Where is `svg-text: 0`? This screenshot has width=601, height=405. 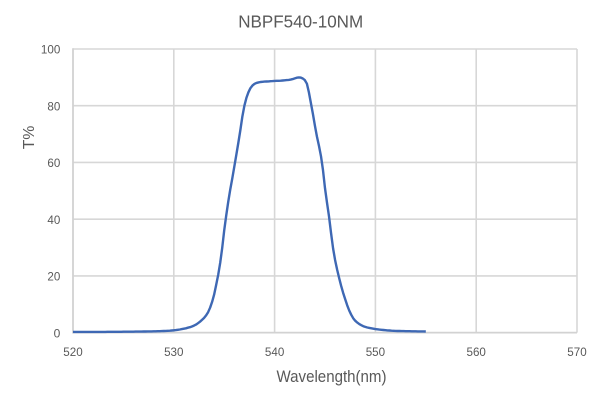 svg-text: 0 is located at coordinates (57, 333).